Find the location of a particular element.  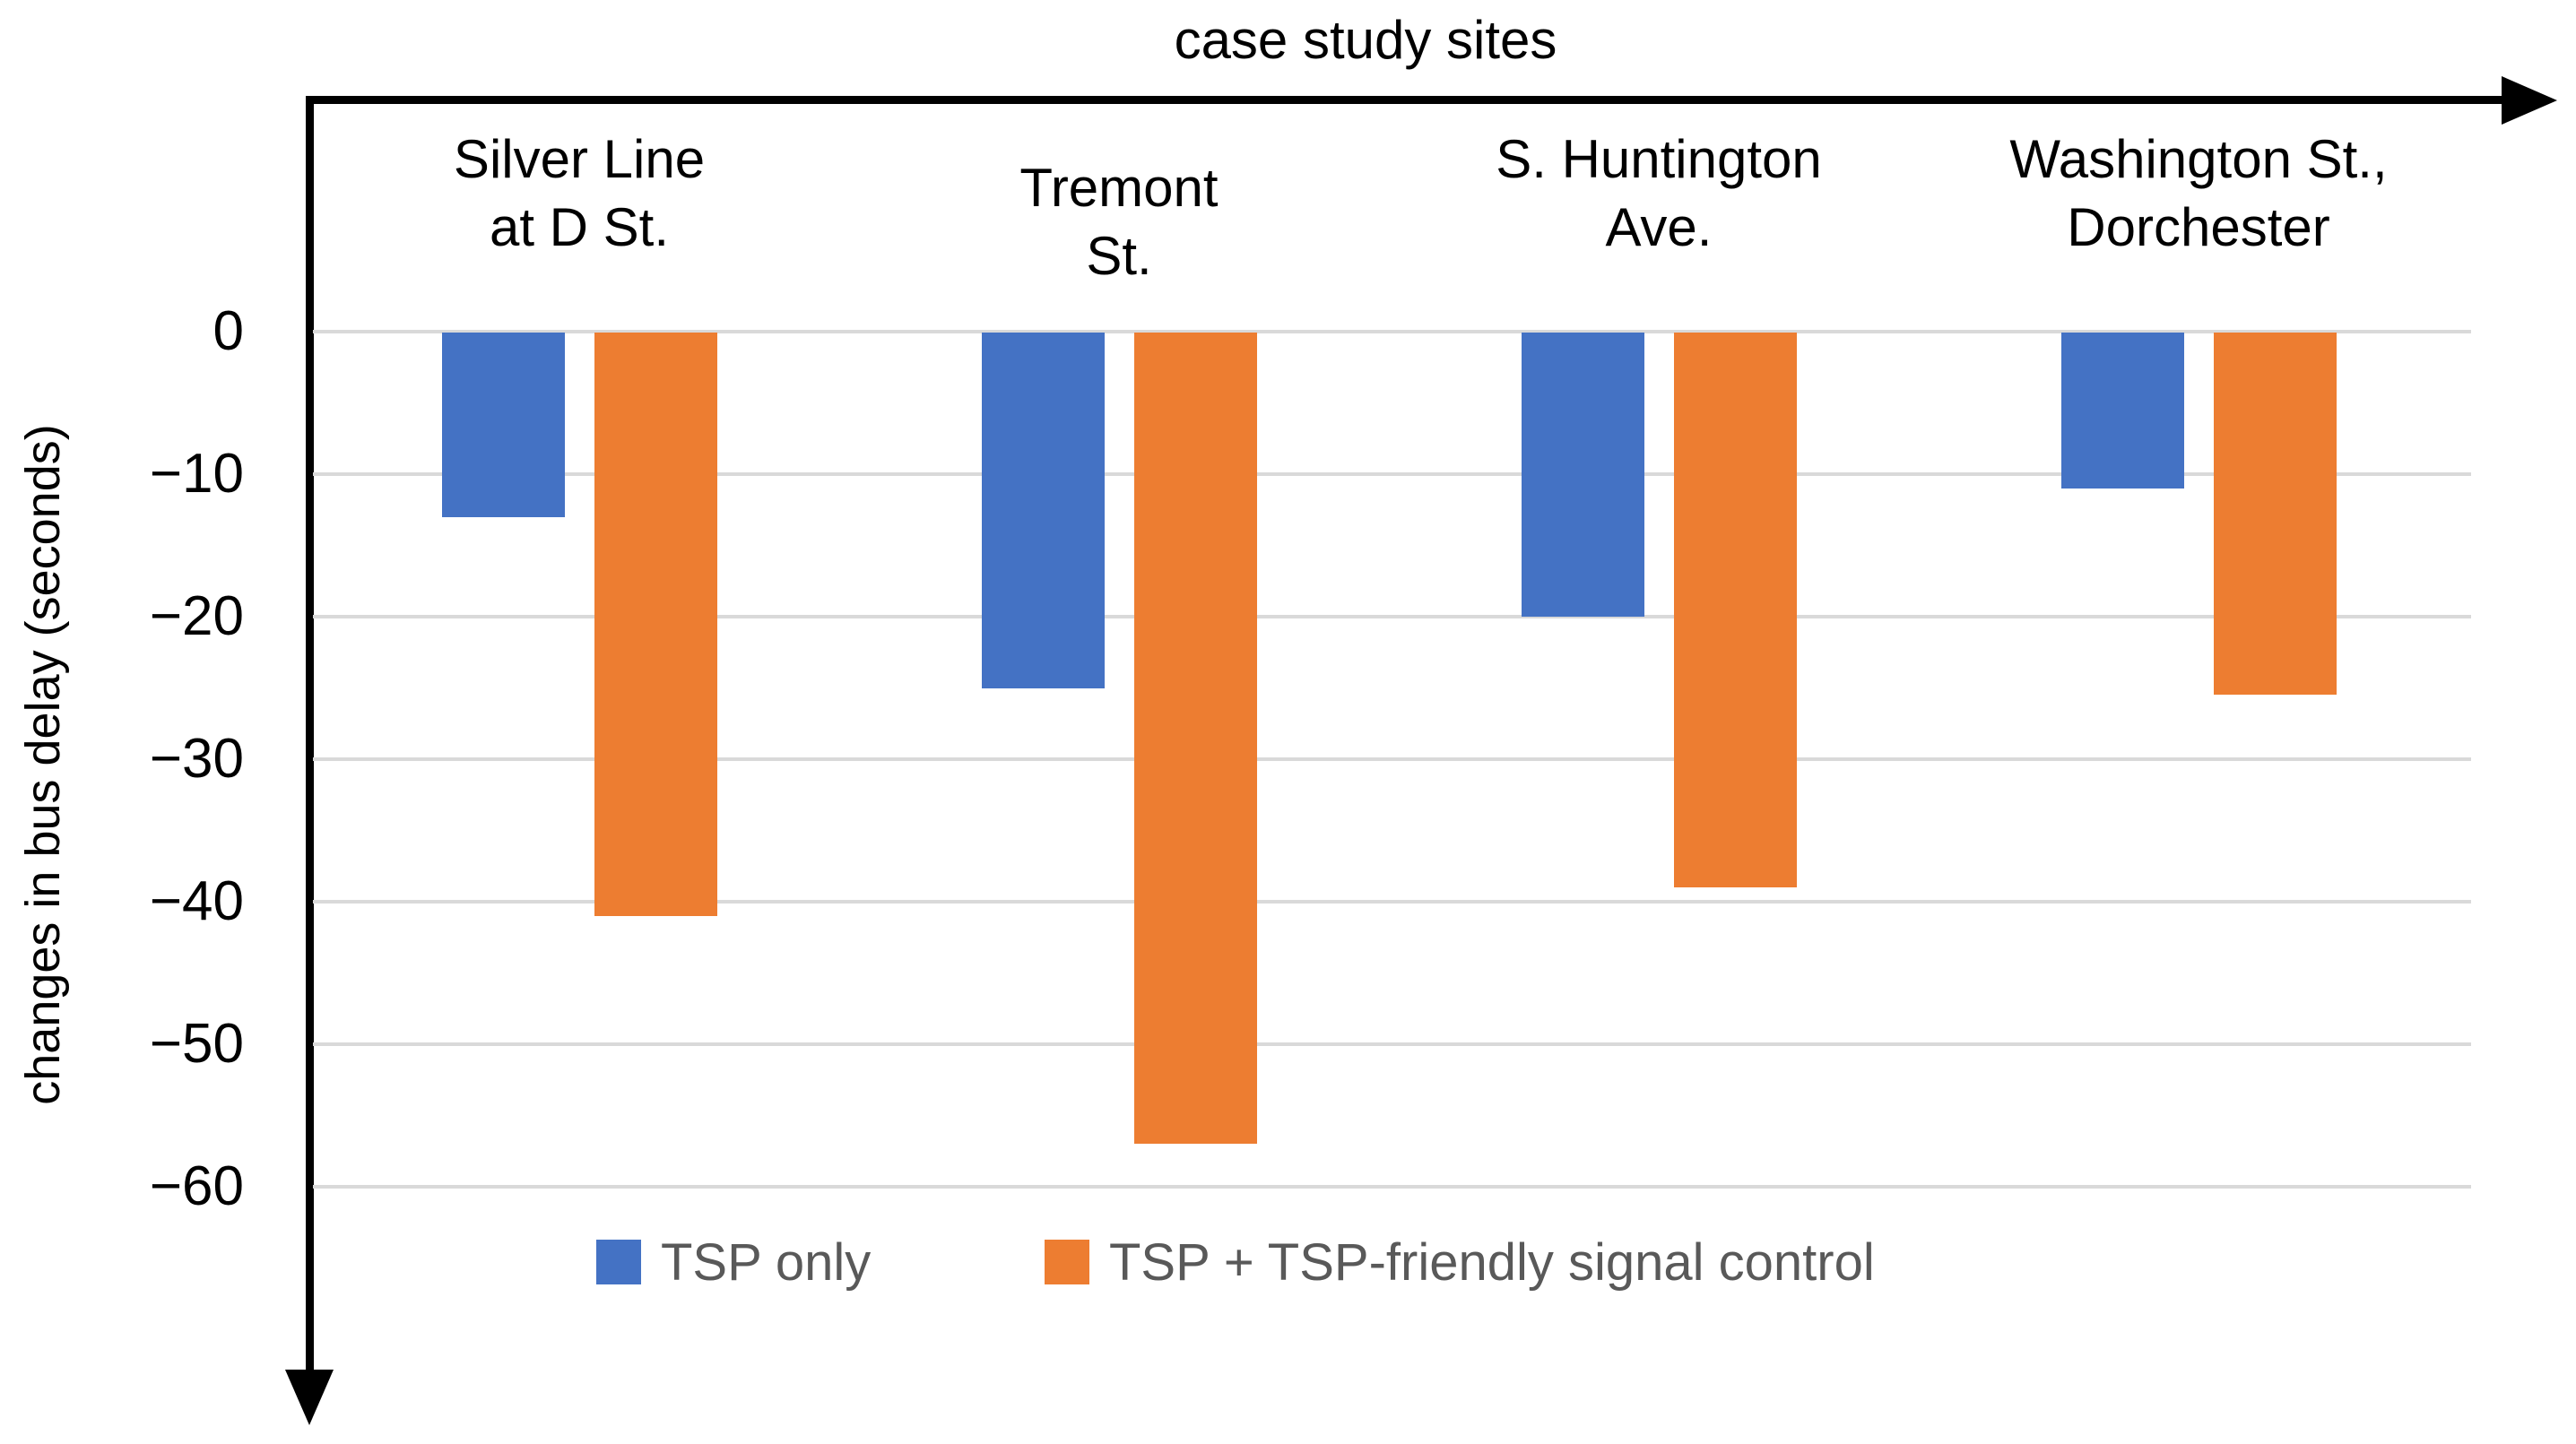

category-label-1-line-1: St. is located at coordinates (1119, 256).